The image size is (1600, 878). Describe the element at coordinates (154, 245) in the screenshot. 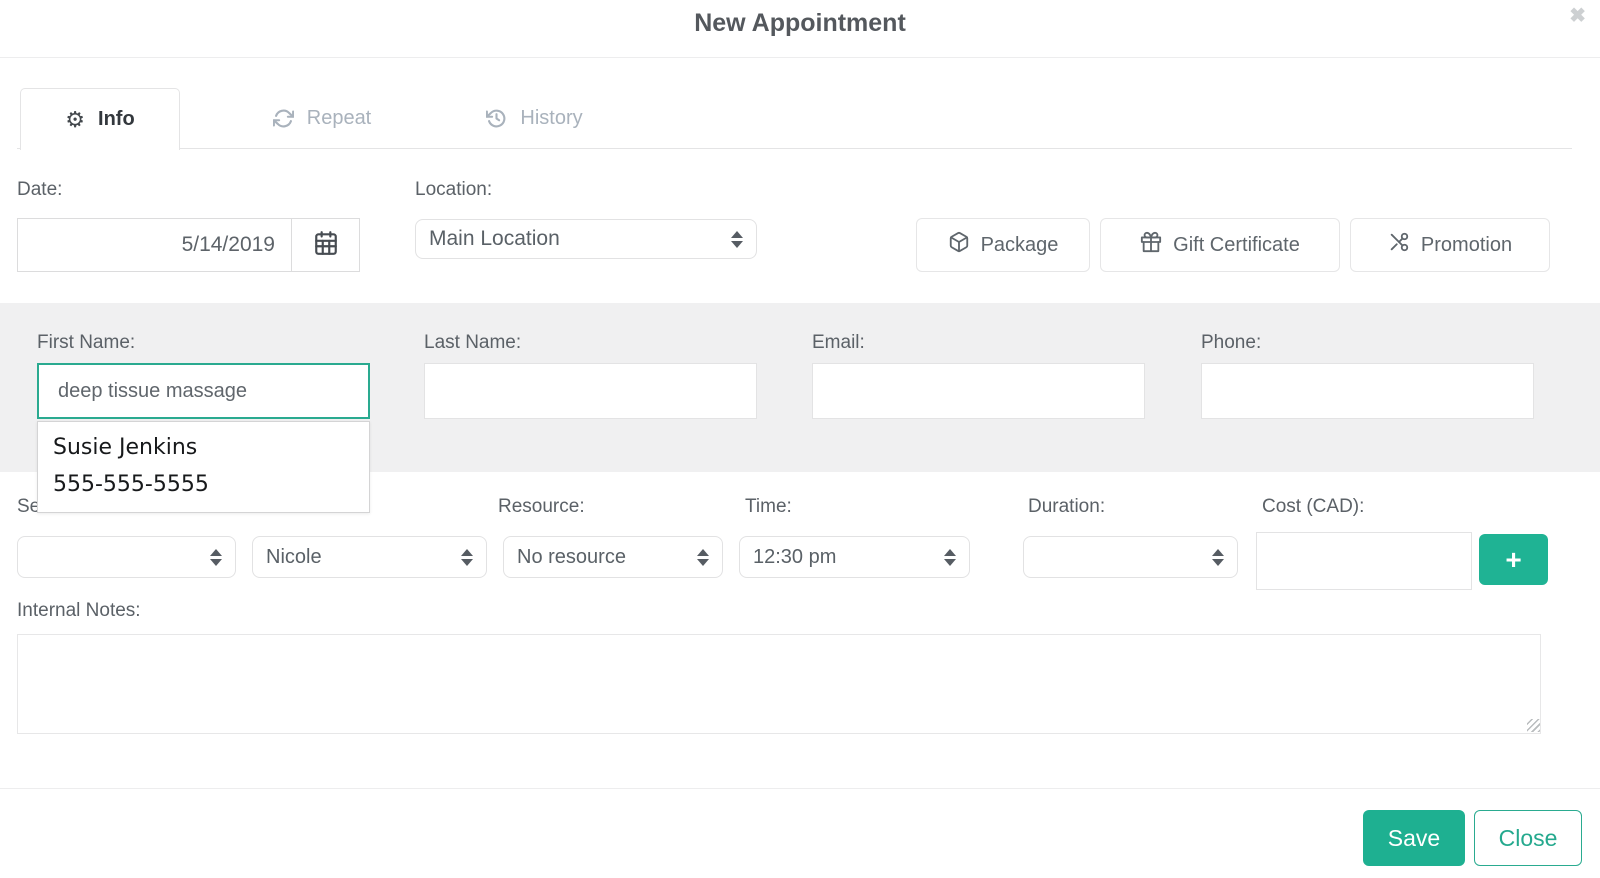

I see `date-input` at that location.